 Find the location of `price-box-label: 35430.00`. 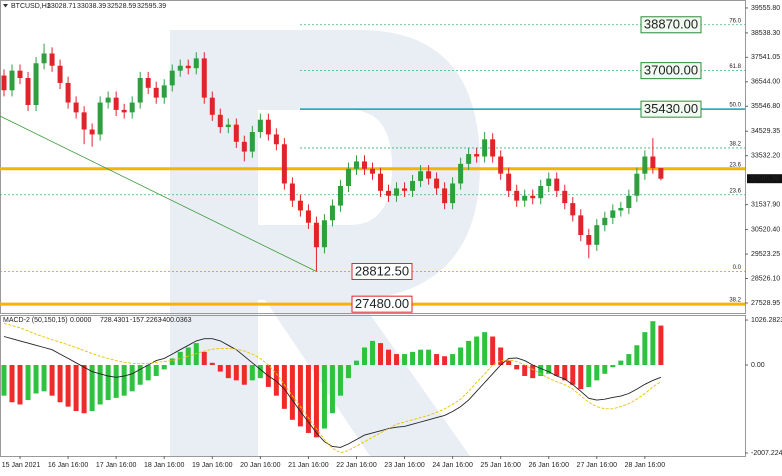

price-box-label: 35430.00 is located at coordinates (671, 108).